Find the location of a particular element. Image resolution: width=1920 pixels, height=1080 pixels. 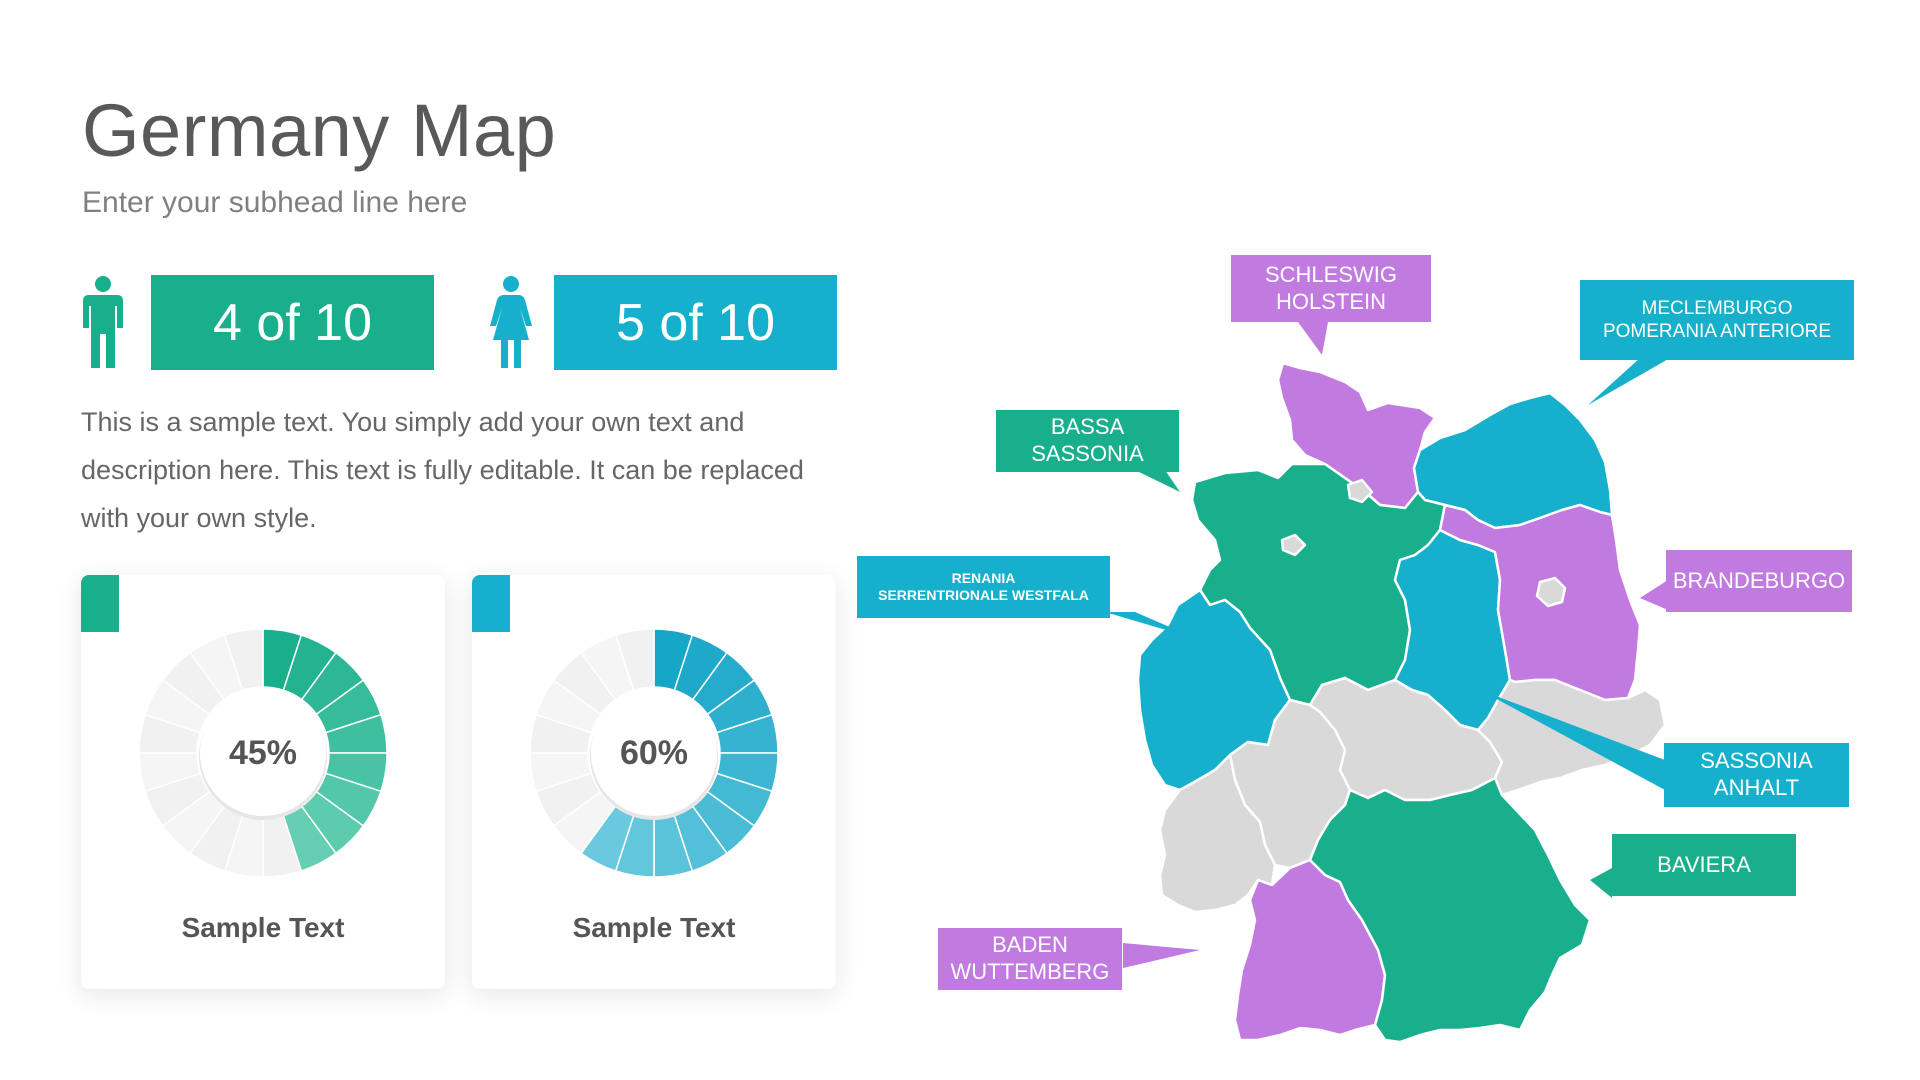

callout-baden-wuttemberg: BADEN WUTTEMBERG is located at coordinates (1030, 959).